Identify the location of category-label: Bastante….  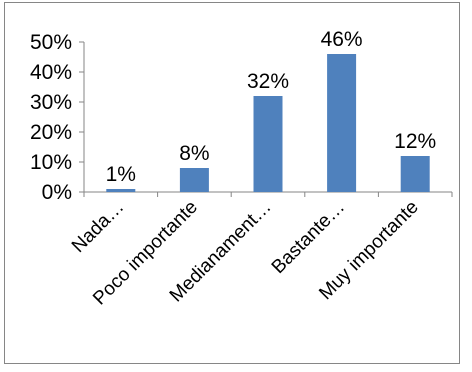
(308, 237).